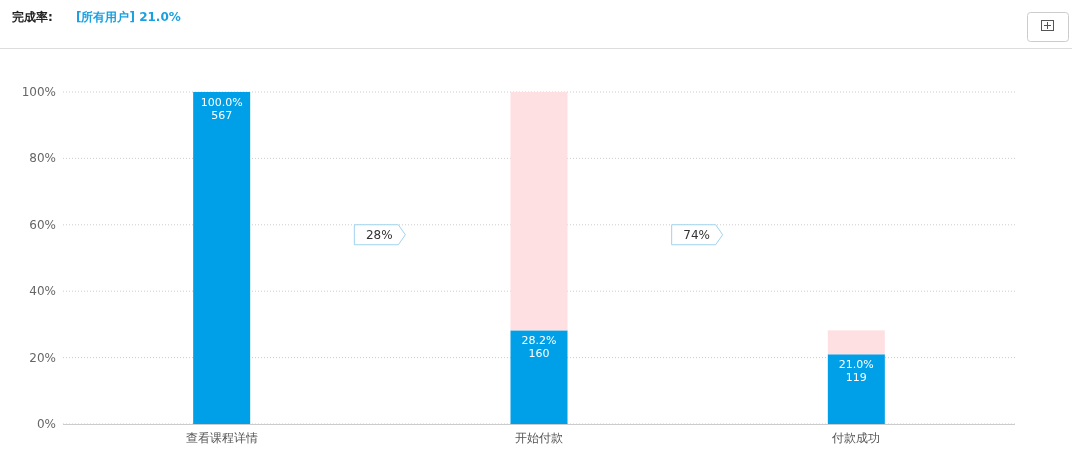 Image resolution: width=1072 pixels, height=449 pixels. I want to click on annotation: 74%, so click(696, 234).